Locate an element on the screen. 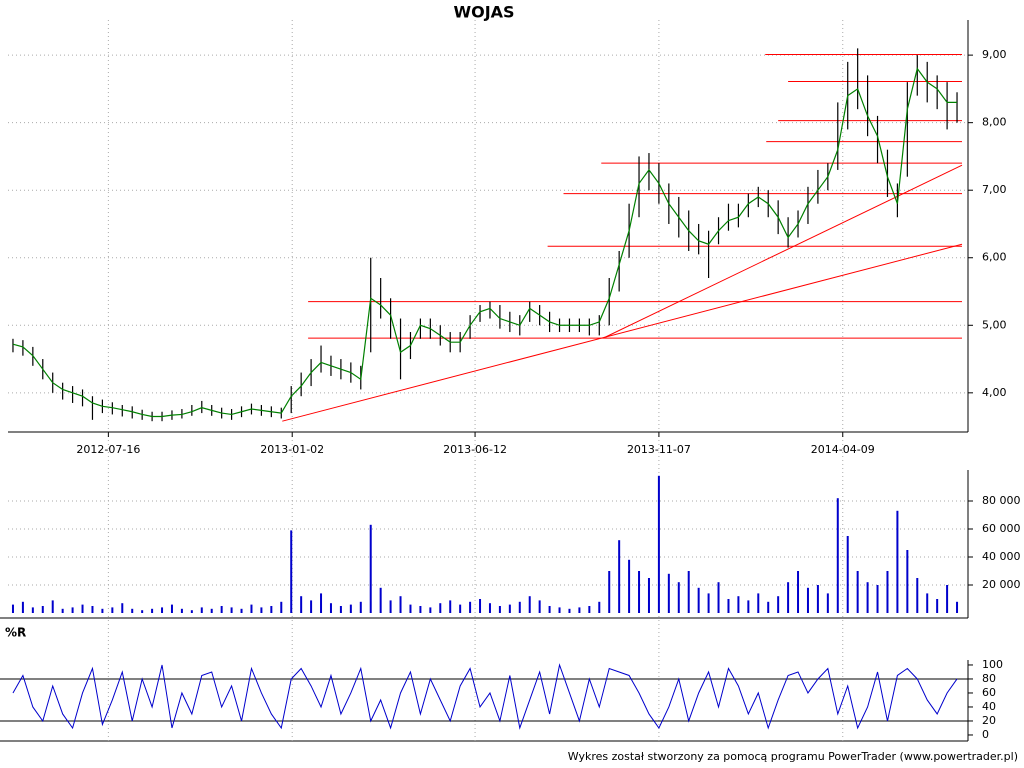  y-tick-label: 80 is located at coordinates (989, 678).